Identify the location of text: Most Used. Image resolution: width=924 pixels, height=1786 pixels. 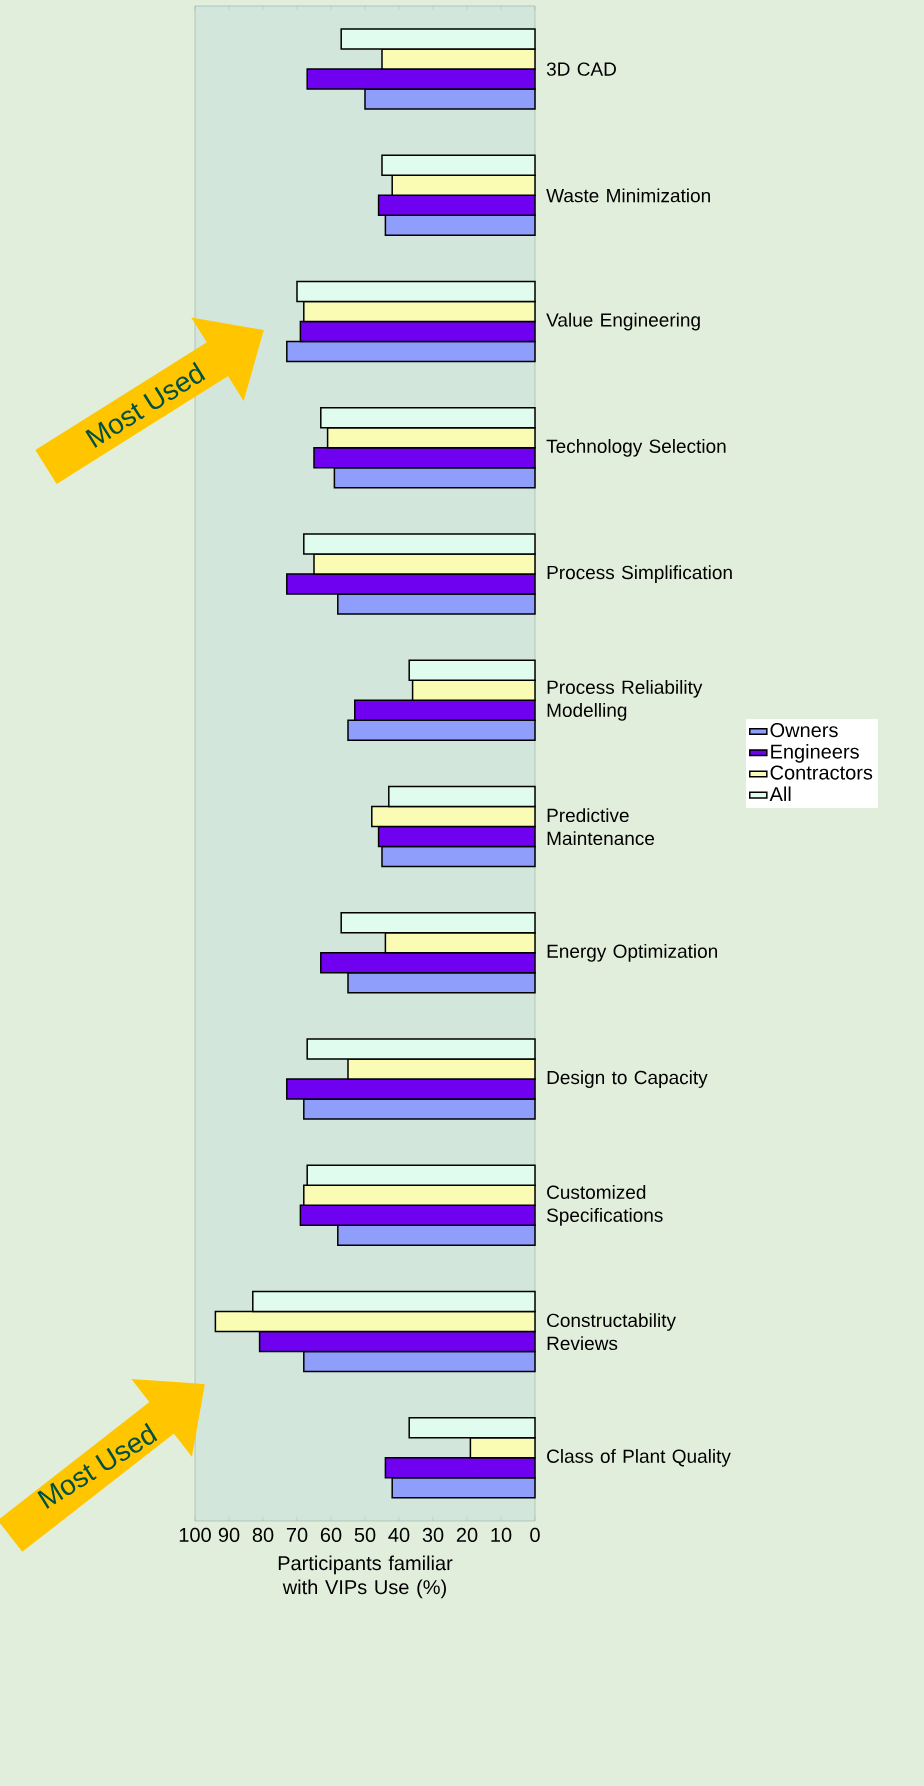
(97, 1465).